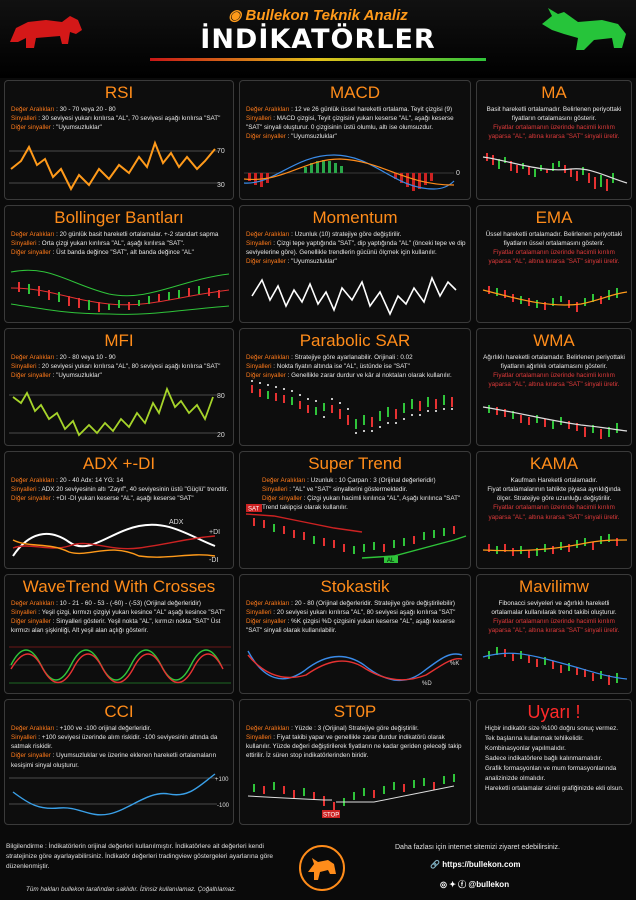  I want to click on al-badge: AL, so click(391, 561).